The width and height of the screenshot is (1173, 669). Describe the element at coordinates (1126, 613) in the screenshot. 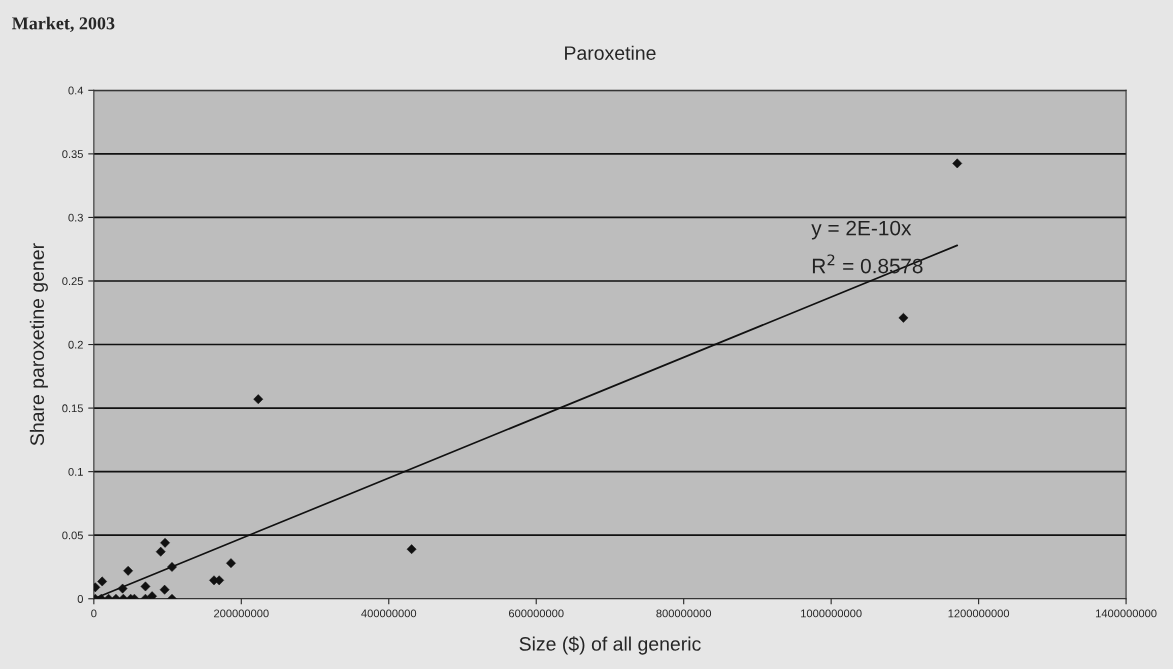

I see `x-tick-label: 1400000000` at that location.